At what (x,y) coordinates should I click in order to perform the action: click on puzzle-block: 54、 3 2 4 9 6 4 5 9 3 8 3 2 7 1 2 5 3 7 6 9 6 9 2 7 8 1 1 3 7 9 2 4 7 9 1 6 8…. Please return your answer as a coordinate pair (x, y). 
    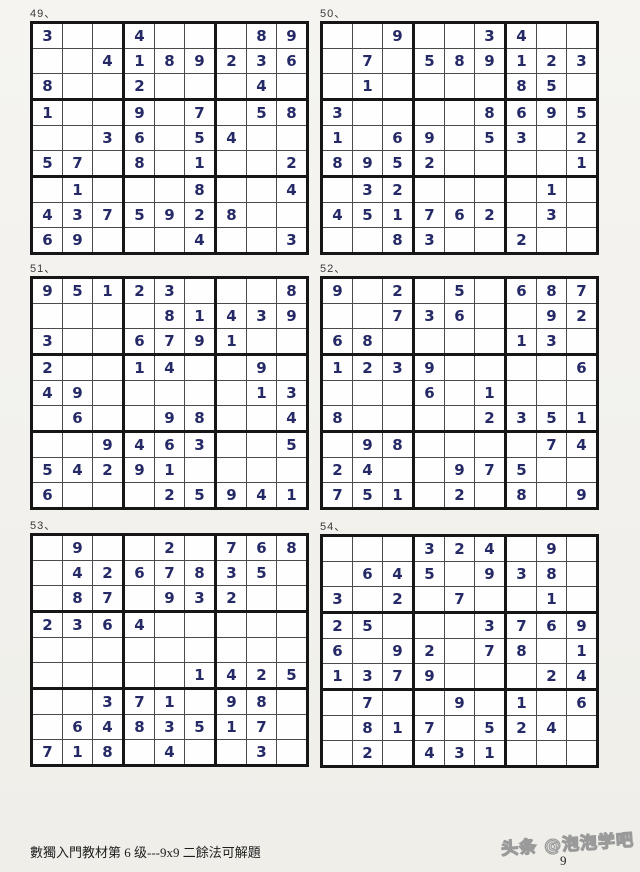
    Looking at the image, I should click on (459, 644).